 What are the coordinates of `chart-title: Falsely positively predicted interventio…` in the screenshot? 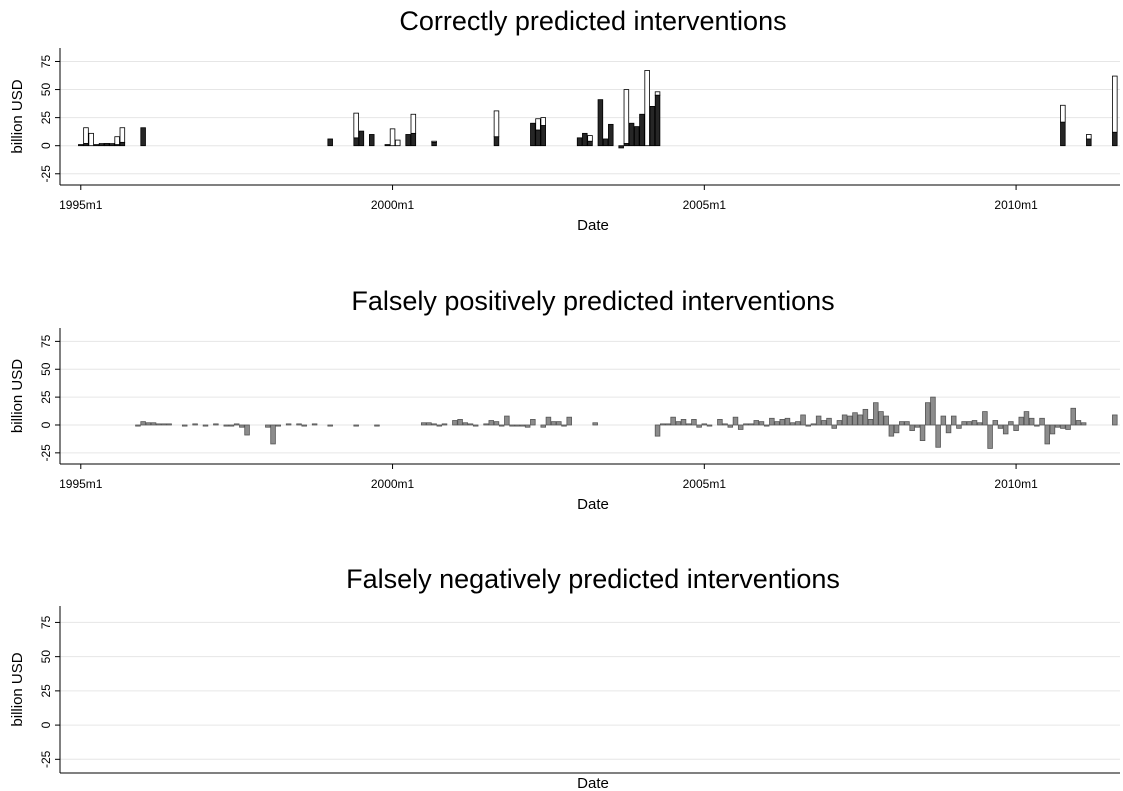 It's located at (592, 301).